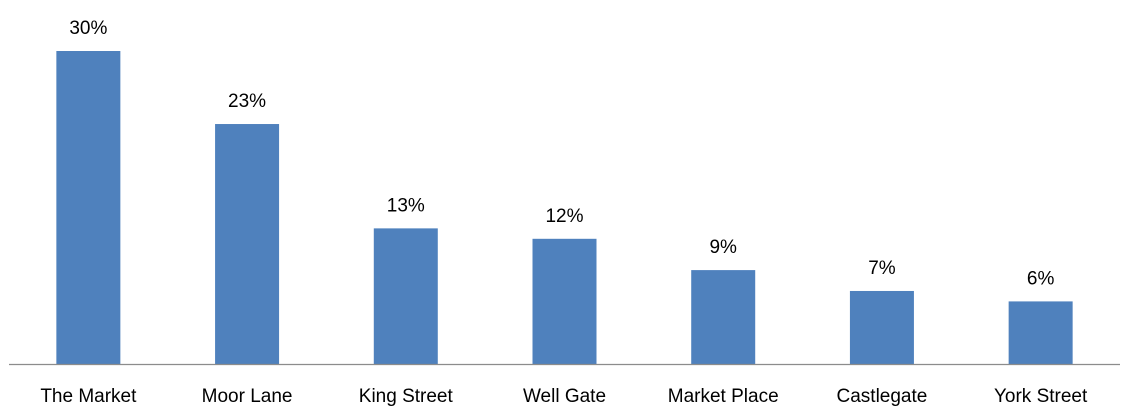 This screenshot has width=1124, height=414. What do you see at coordinates (882, 268) in the screenshot?
I see `bar-value-label: 7%` at bounding box center [882, 268].